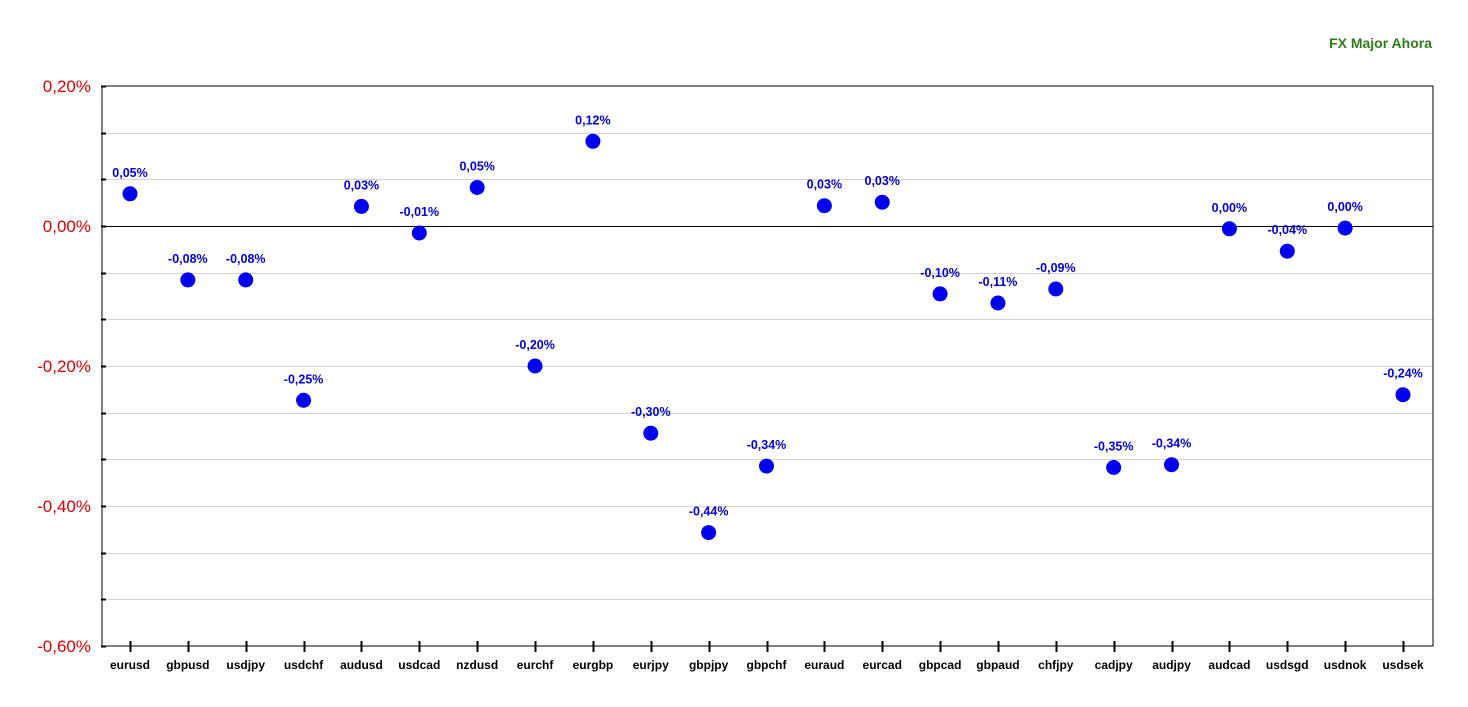  What do you see at coordinates (536, 665) in the screenshot?
I see `x-tick-label-eurchf: eurchf` at bounding box center [536, 665].